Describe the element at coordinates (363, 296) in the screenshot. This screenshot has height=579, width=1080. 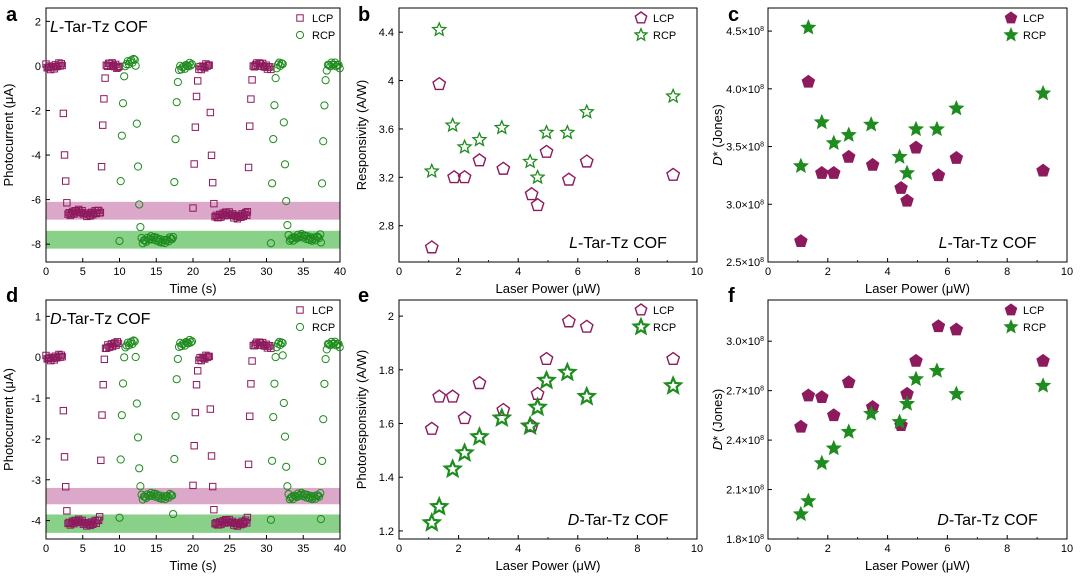
I see `panel-label: e` at that location.